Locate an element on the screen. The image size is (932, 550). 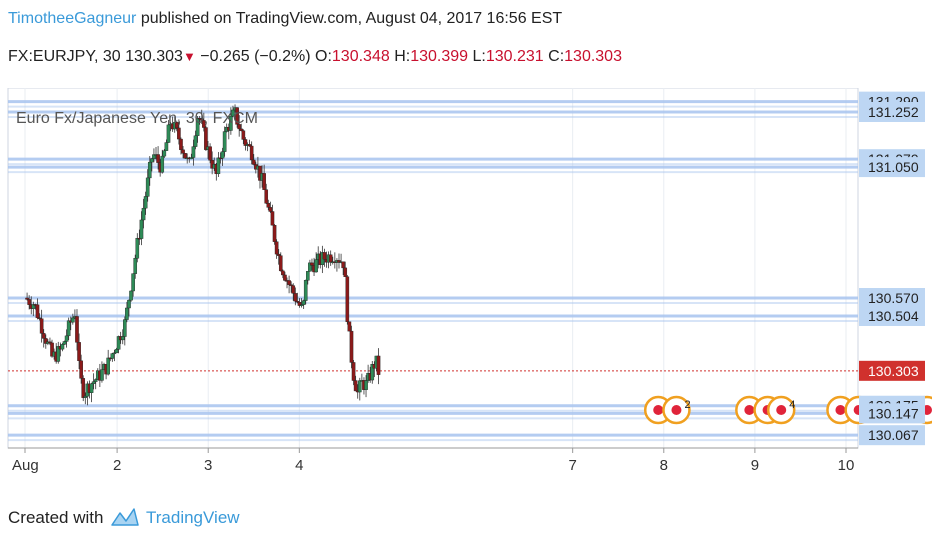
tradingview-logo-icon is located at coordinates (125, 517).